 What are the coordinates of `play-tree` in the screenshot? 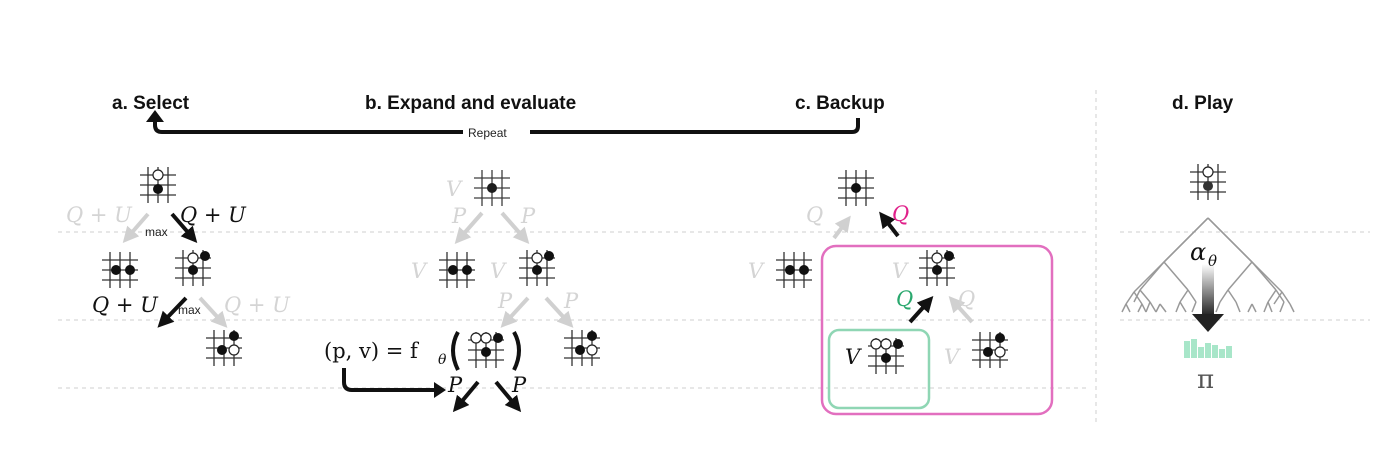 It's located at (1208, 265).